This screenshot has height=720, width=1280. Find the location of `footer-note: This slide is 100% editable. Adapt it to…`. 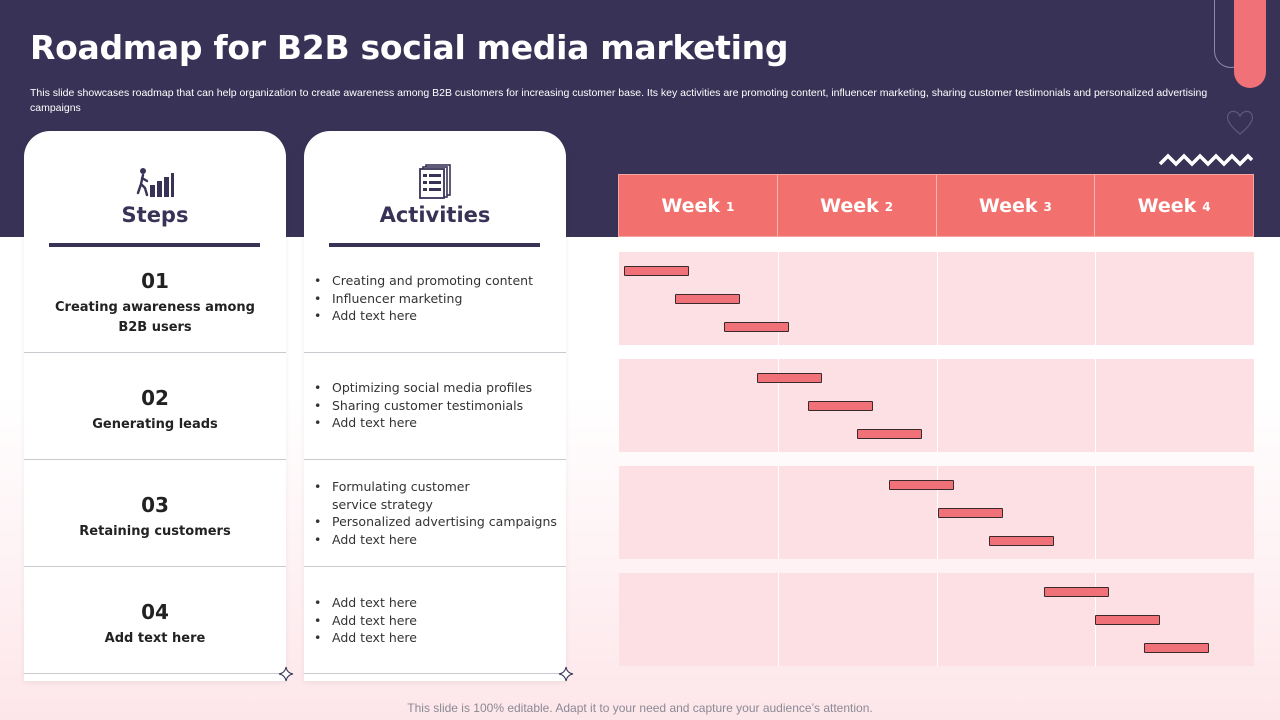

footer-note: This slide is 100% editable. Adapt it to… is located at coordinates (640, 708).